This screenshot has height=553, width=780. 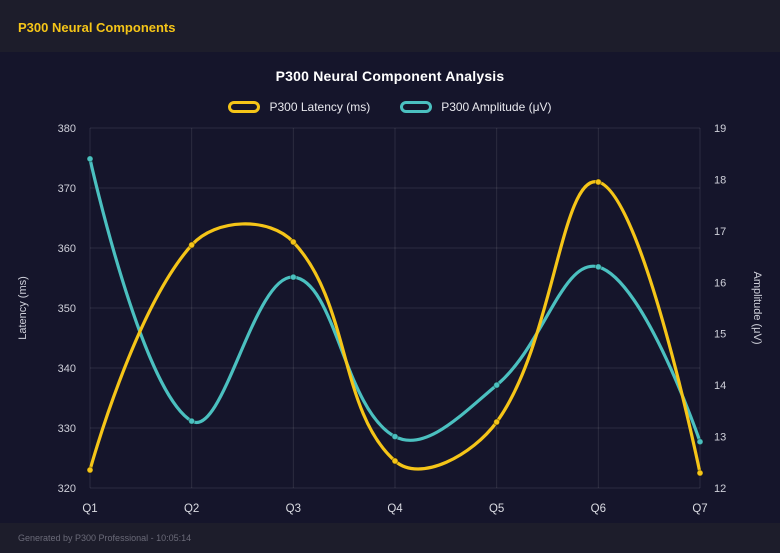 I want to click on svg-text: 12, so click(x=720, y=489).